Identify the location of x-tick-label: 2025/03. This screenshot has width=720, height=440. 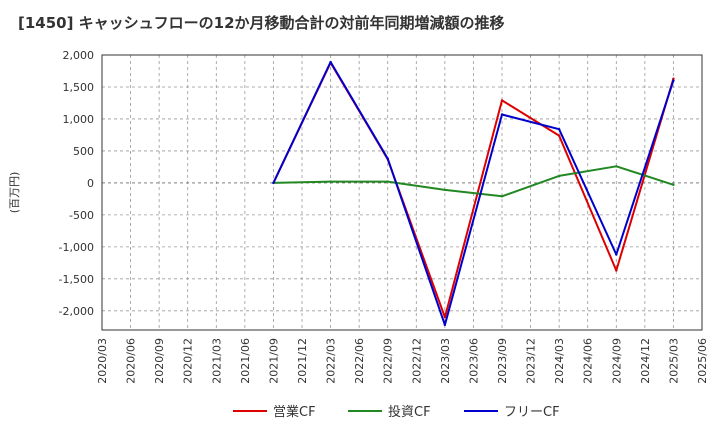
(673, 361).